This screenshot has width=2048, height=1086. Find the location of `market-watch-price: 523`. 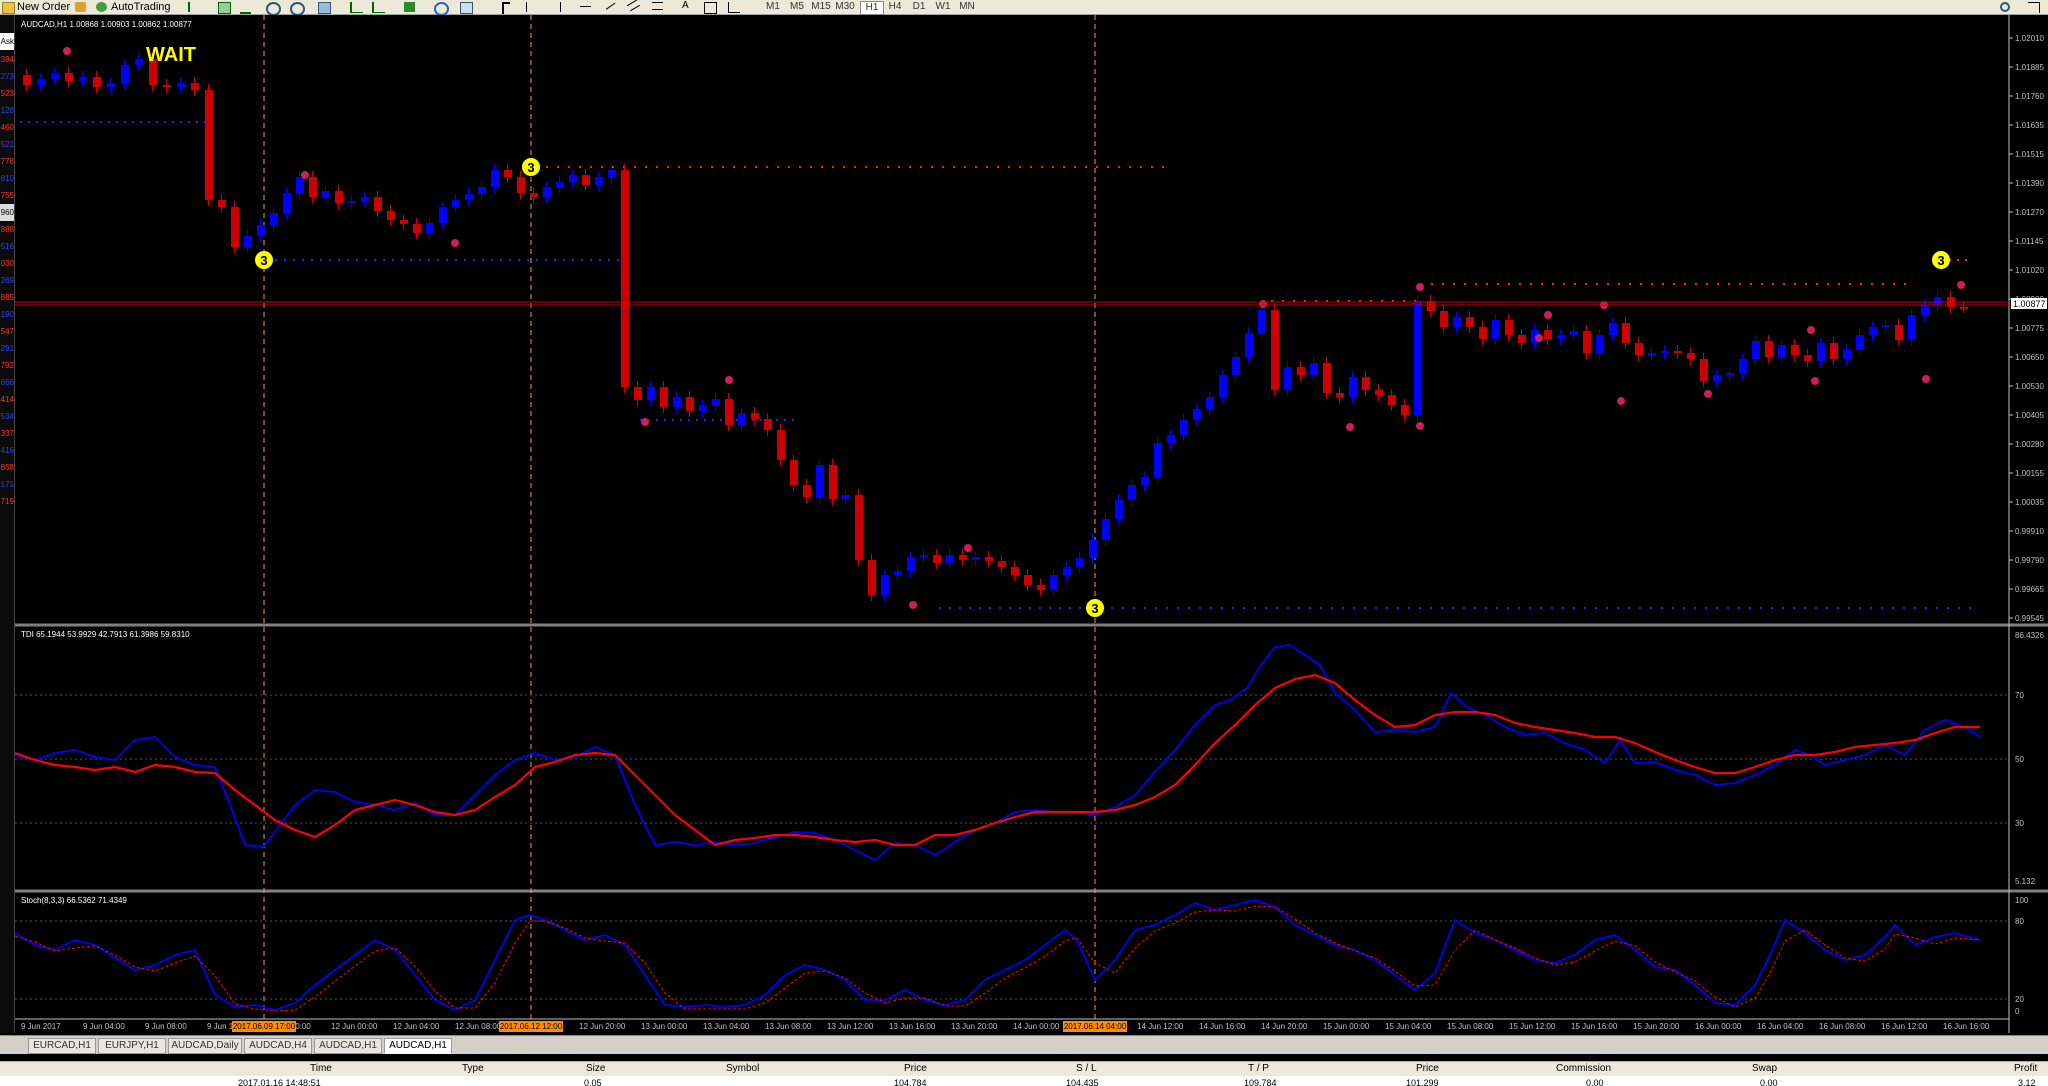

market-watch-price: 523 is located at coordinates (7, 93).